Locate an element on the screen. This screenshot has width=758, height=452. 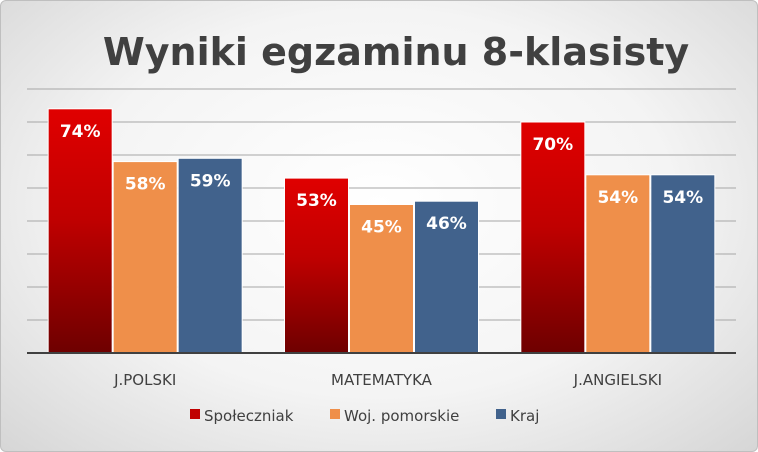
legend: Społeczniak Woj. pomorskie Kraj is located at coordinates (364, 416).